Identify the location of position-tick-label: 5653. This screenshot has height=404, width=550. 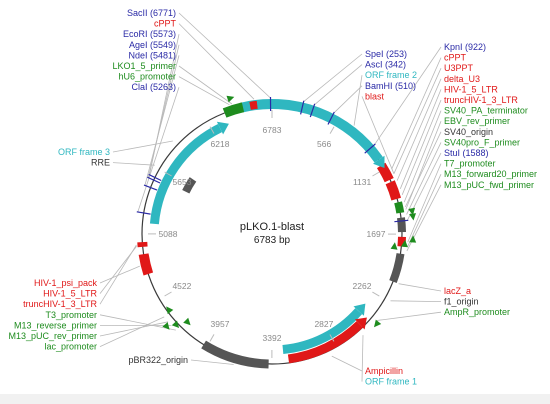
(182, 182).